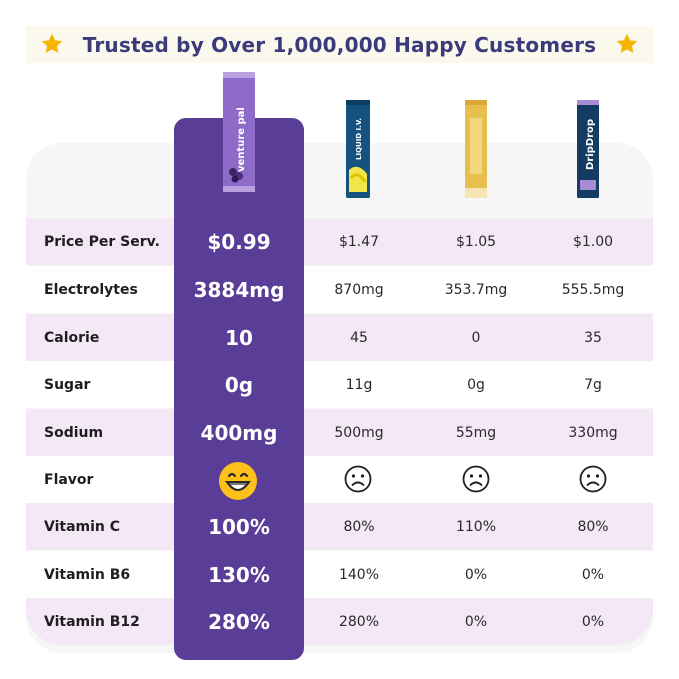 The width and height of the screenshot is (679, 679). What do you see at coordinates (82, 526) in the screenshot?
I see `row-label: Vitamin C` at bounding box center [82, 526].